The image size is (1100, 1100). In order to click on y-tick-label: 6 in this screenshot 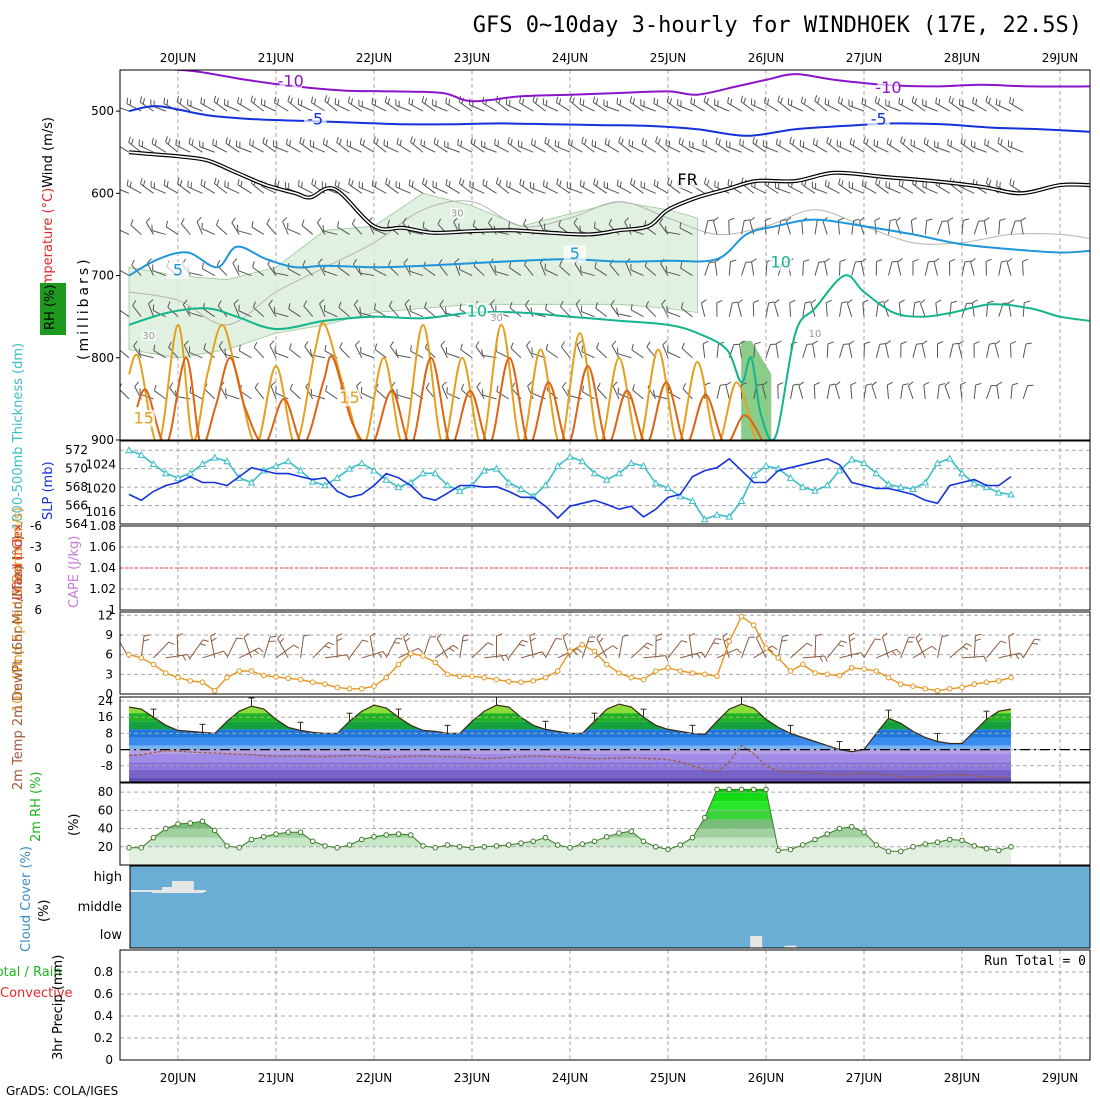, I will do `click(109, 655)`.